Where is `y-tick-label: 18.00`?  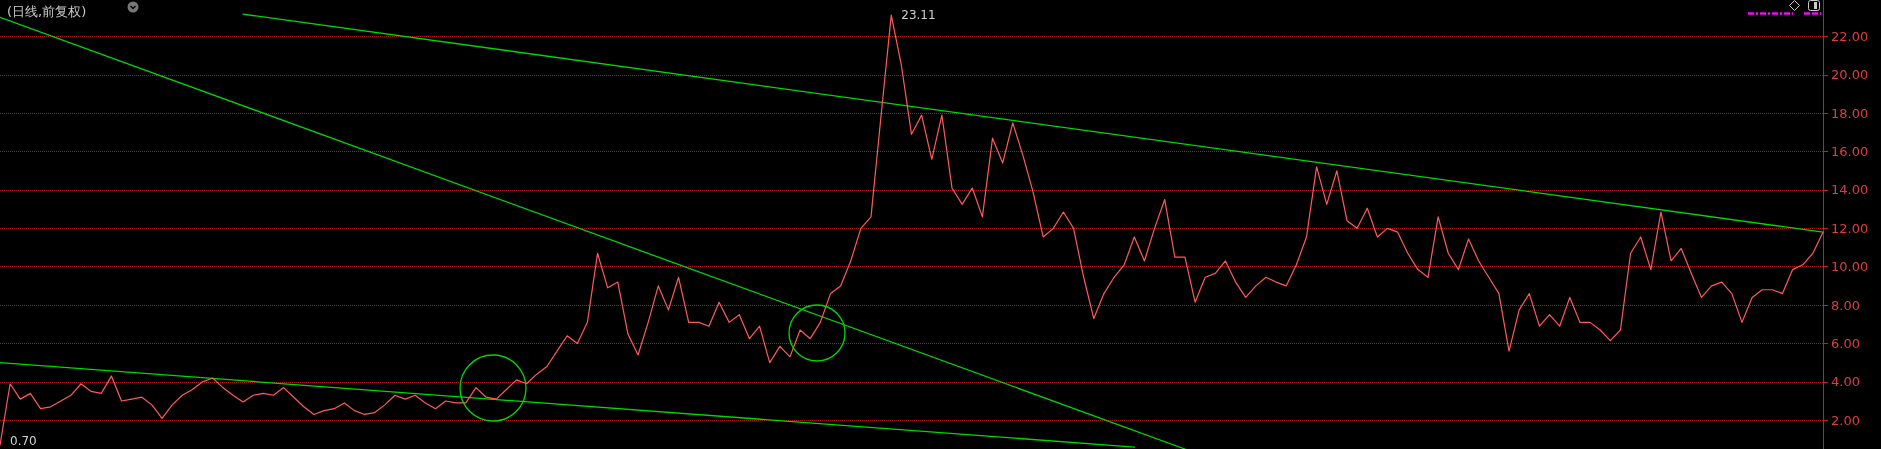 y-tick-label: 18.00 is located at coordinates (1850, 113).